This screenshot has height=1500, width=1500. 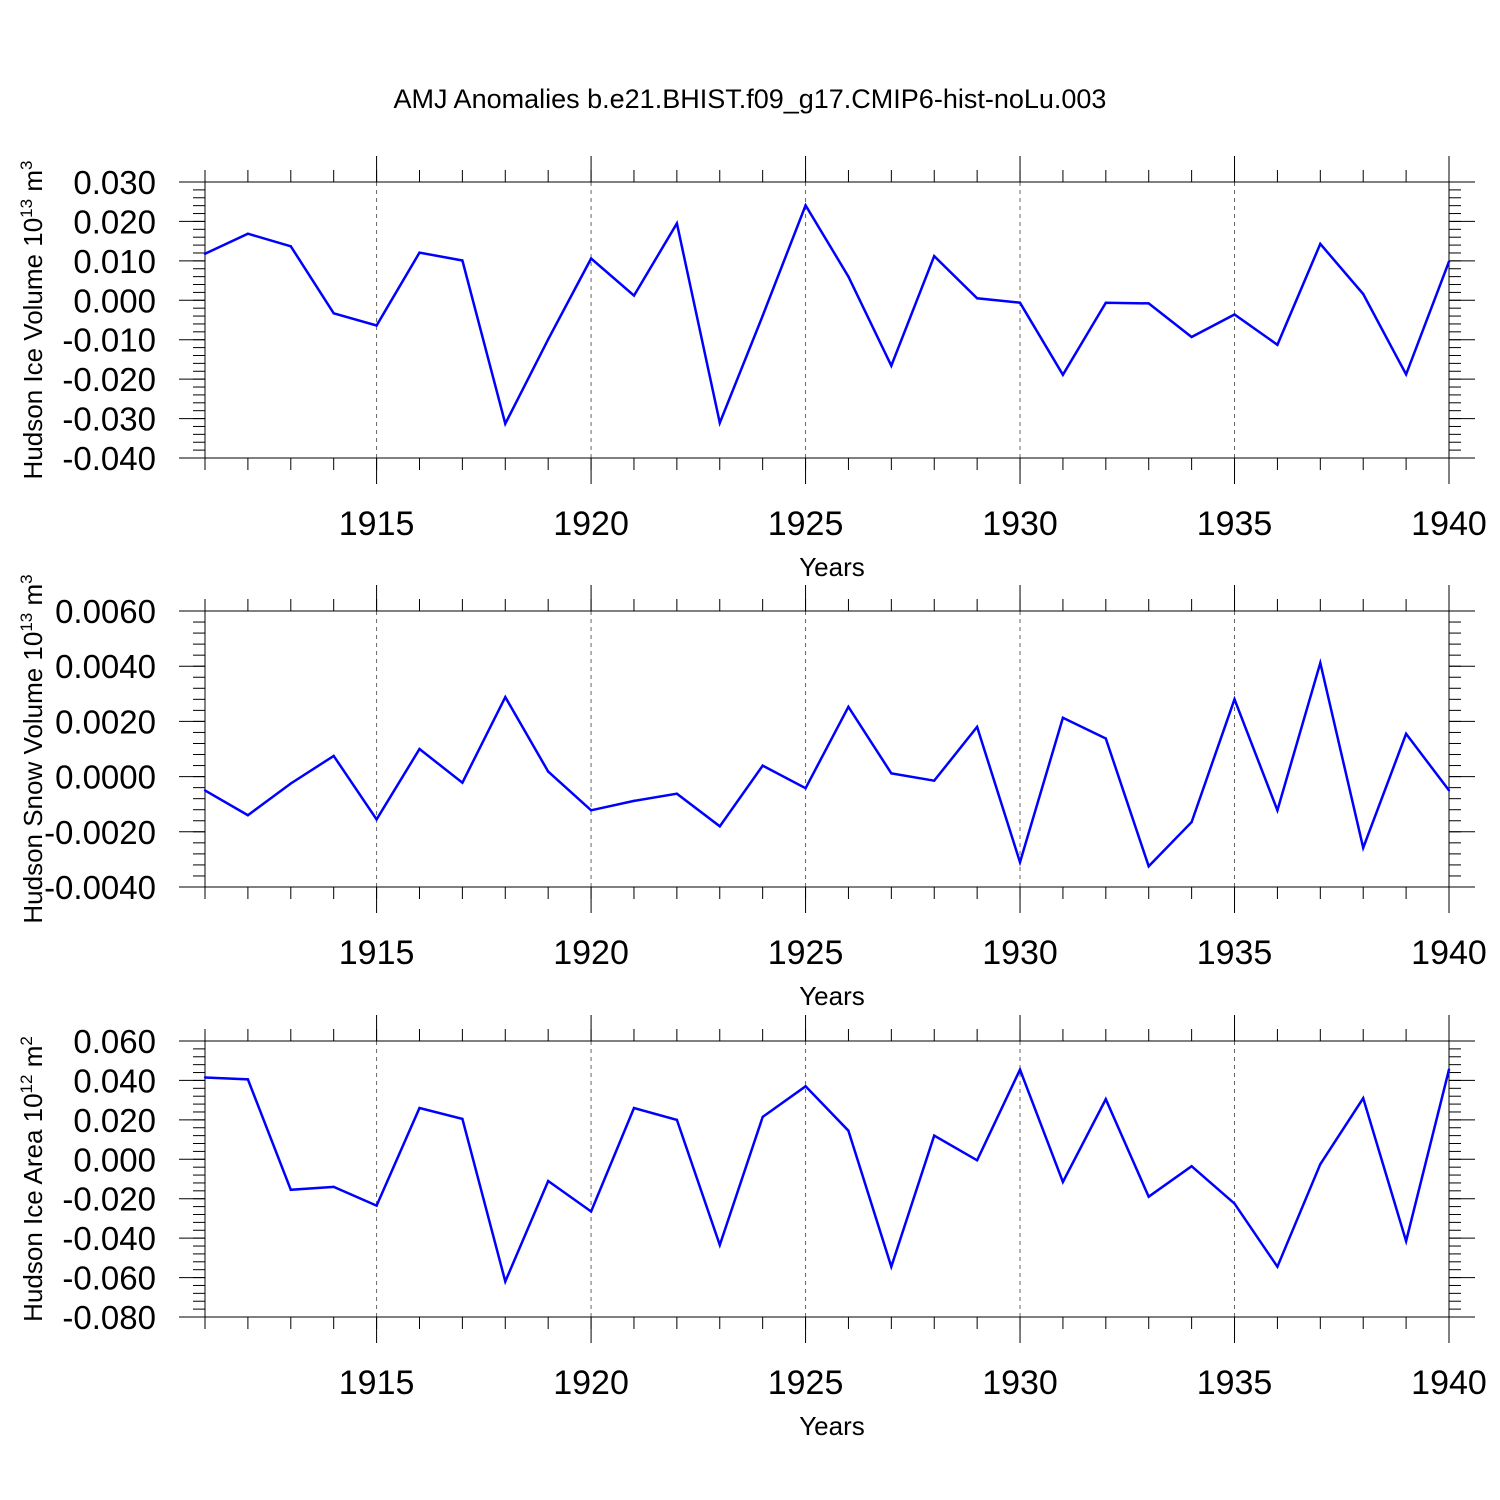 I want to click on snow-volume-x-tick-label: 1925, so click(x=806, y=953).